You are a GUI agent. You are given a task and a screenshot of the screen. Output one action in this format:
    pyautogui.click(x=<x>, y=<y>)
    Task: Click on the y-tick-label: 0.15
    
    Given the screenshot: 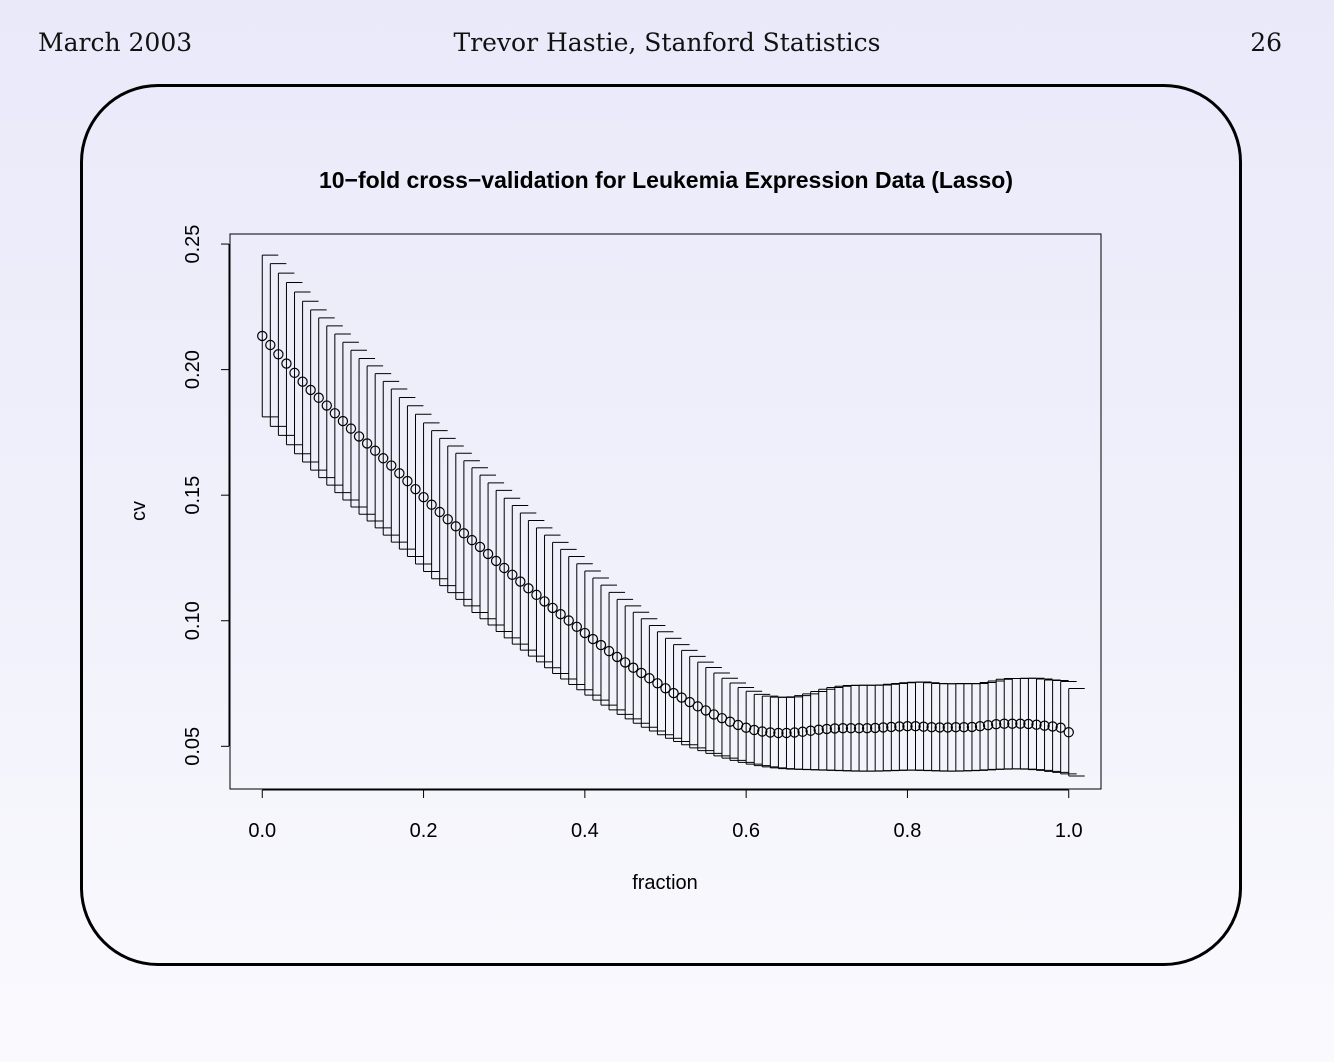 What is the action you would take?
    pyautogui.click(x=193, y=495)
    